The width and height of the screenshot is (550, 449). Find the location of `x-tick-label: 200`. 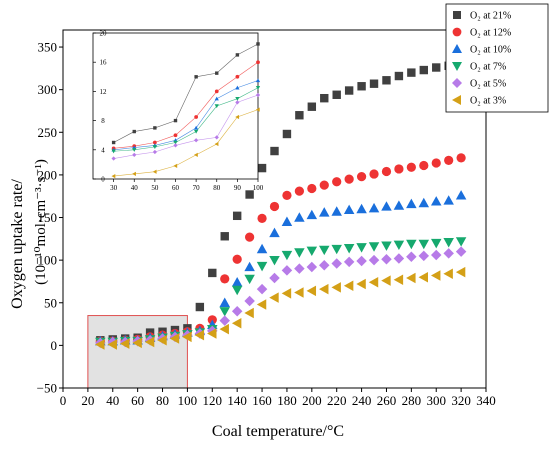

x-tick-label: 200 is located at coordinates (312, 400).